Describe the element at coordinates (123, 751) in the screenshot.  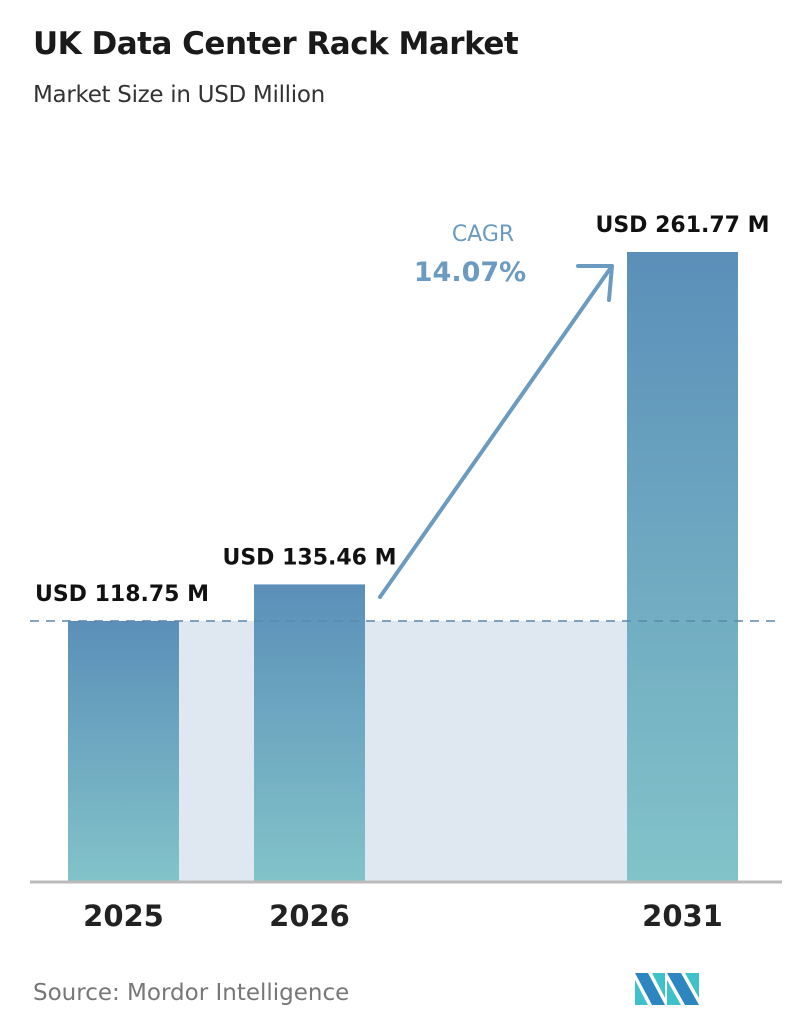
I see `bar-2025` at that location.